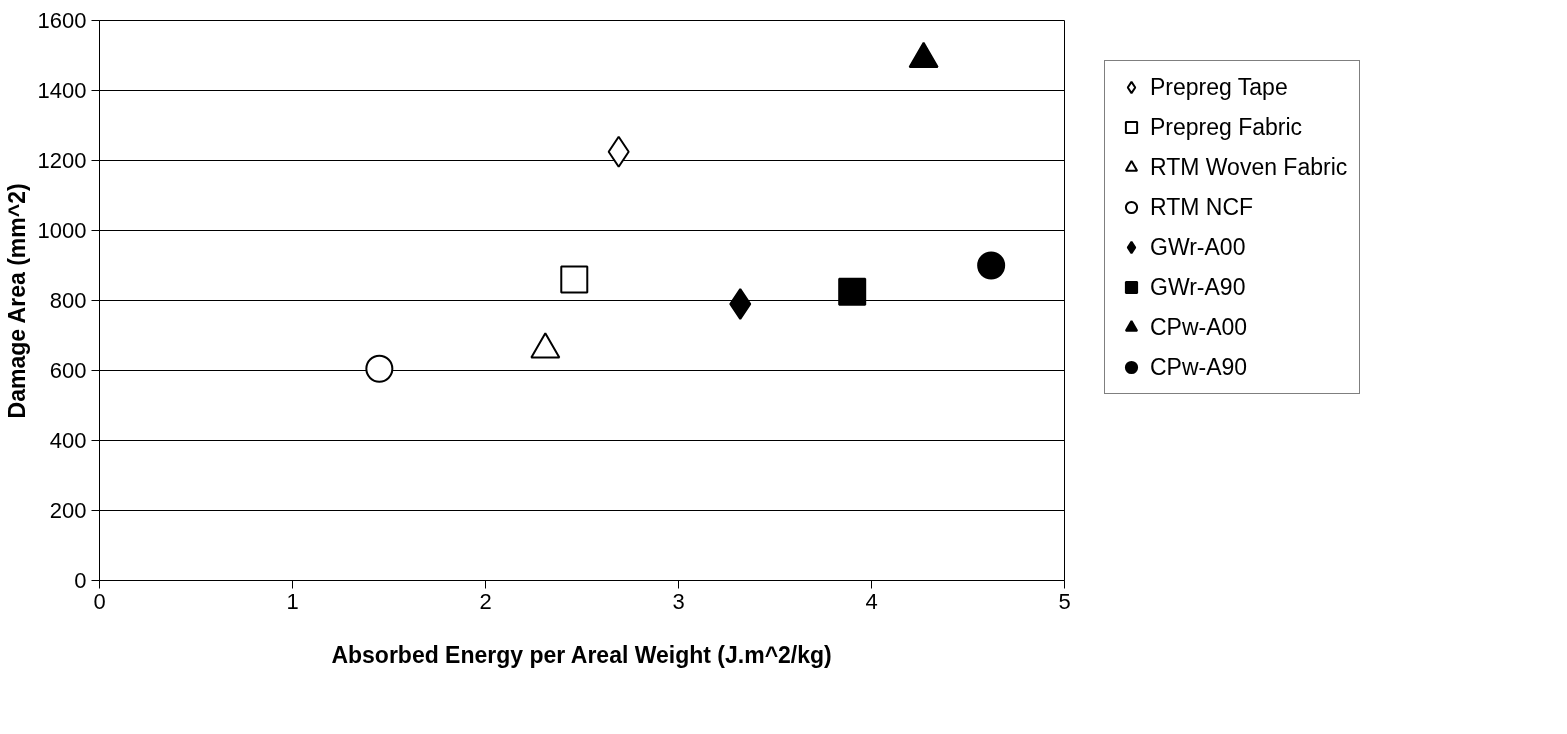 The image size is (1567, 734). Describe the element at coordinates (68, 440) in the screenshot. I see `y-tick-label: 400` at that location.